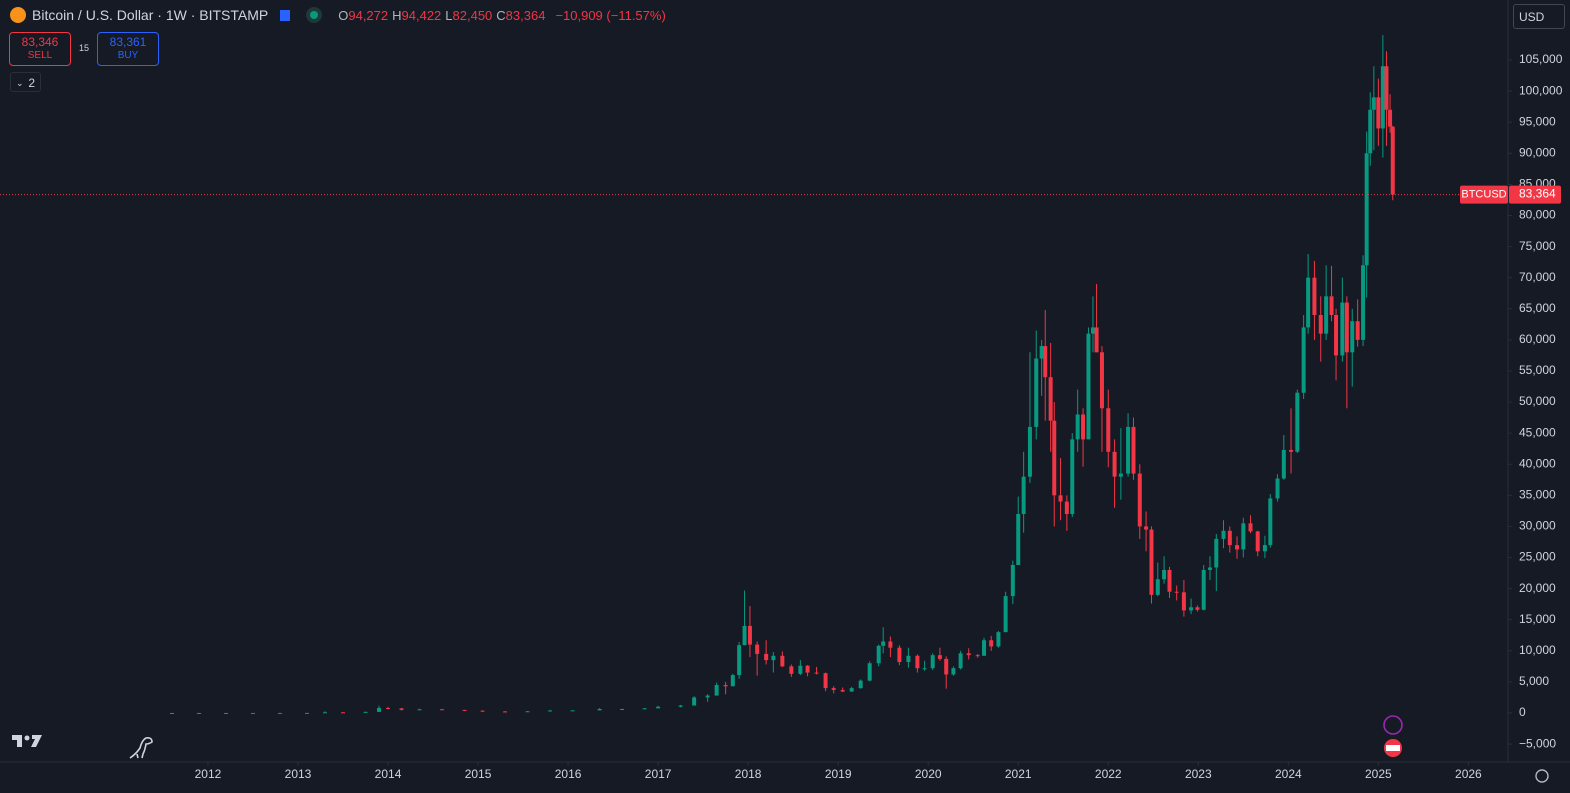 Image resolution: width=1570 pixels, height=793 pixels. I want to click on y-tick-label: 90,000, so click(1537, 152).